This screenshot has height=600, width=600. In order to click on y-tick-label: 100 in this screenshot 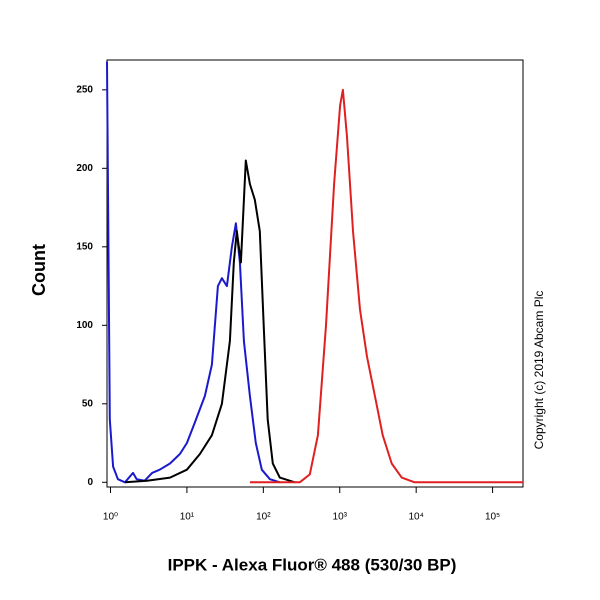, I will do `click(84, 325)`.